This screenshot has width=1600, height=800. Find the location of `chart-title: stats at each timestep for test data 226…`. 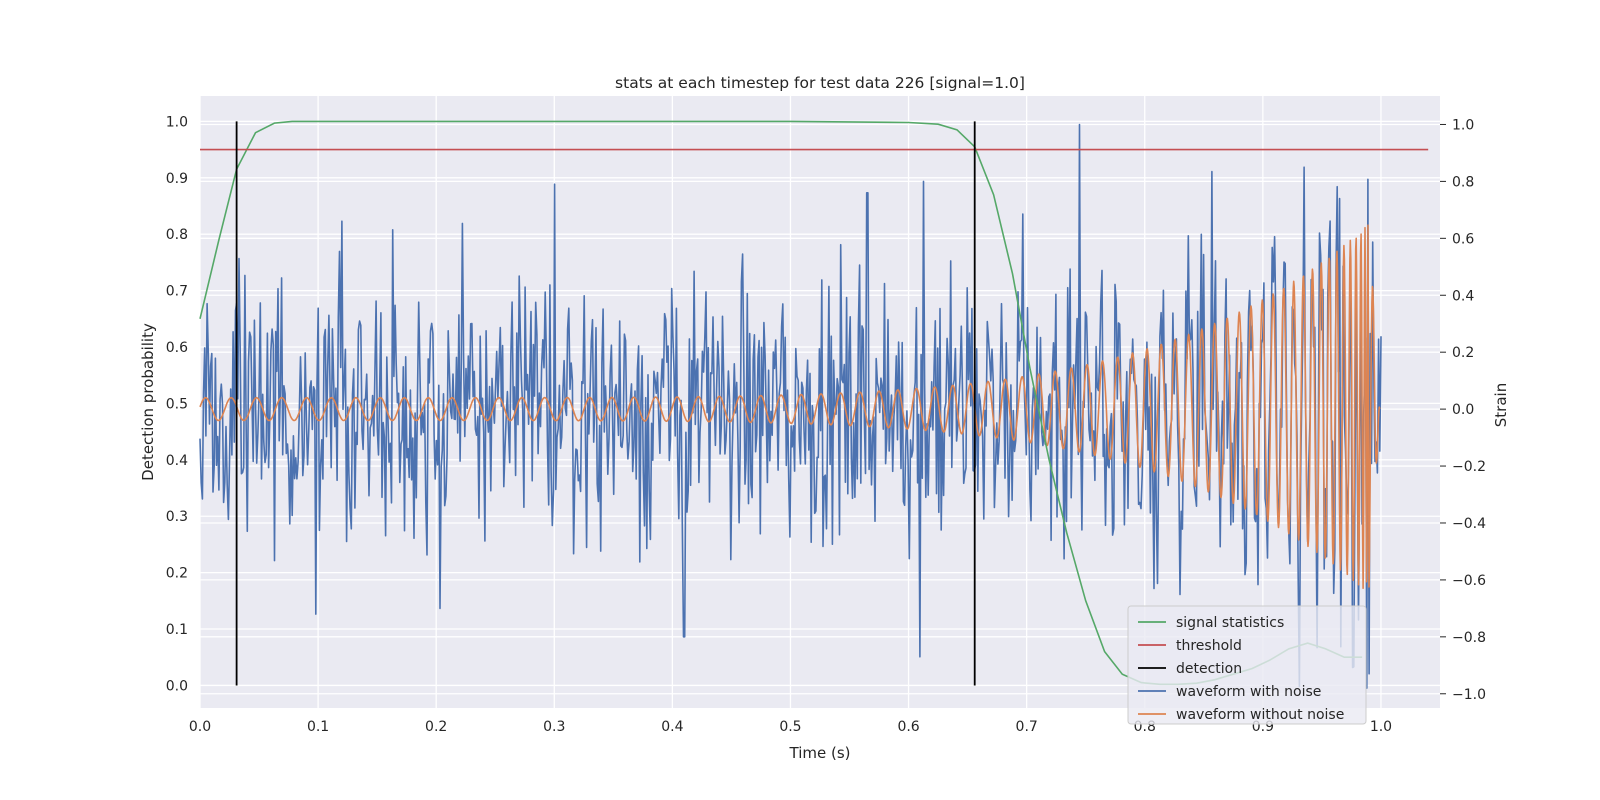

chart-title: stats at each timestep for test data 226… is located at coordinates (820, 83).